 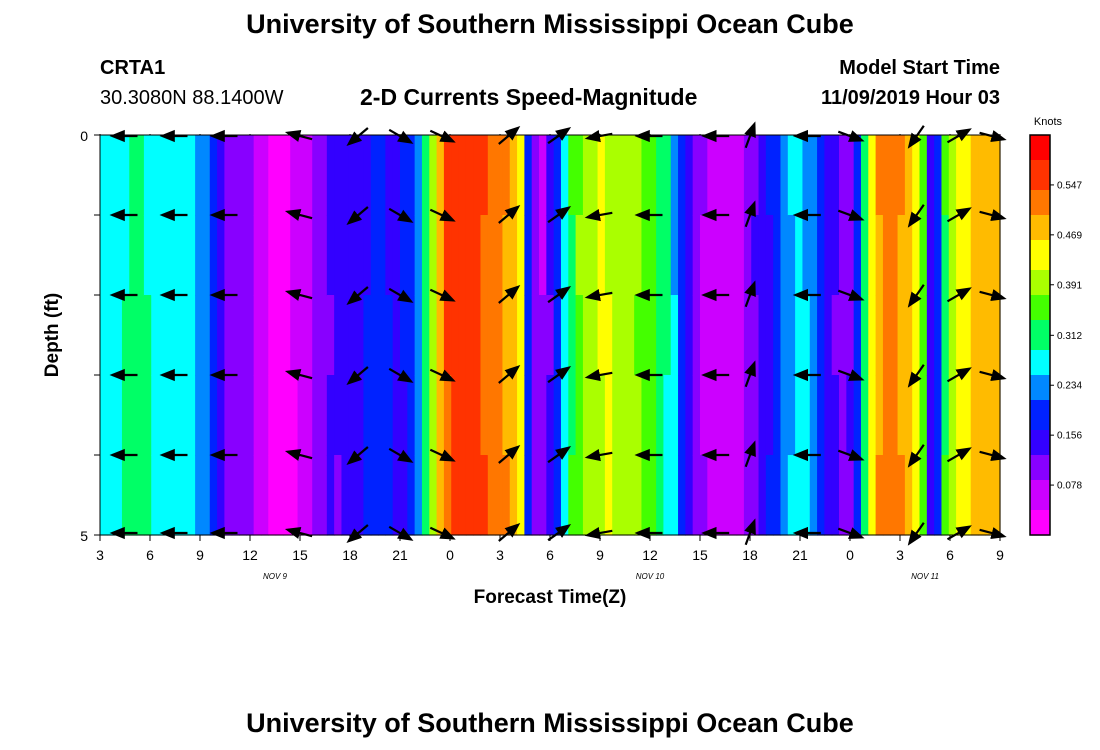 I want to click on x-tick-label: 6, so click(x=950, y=555).